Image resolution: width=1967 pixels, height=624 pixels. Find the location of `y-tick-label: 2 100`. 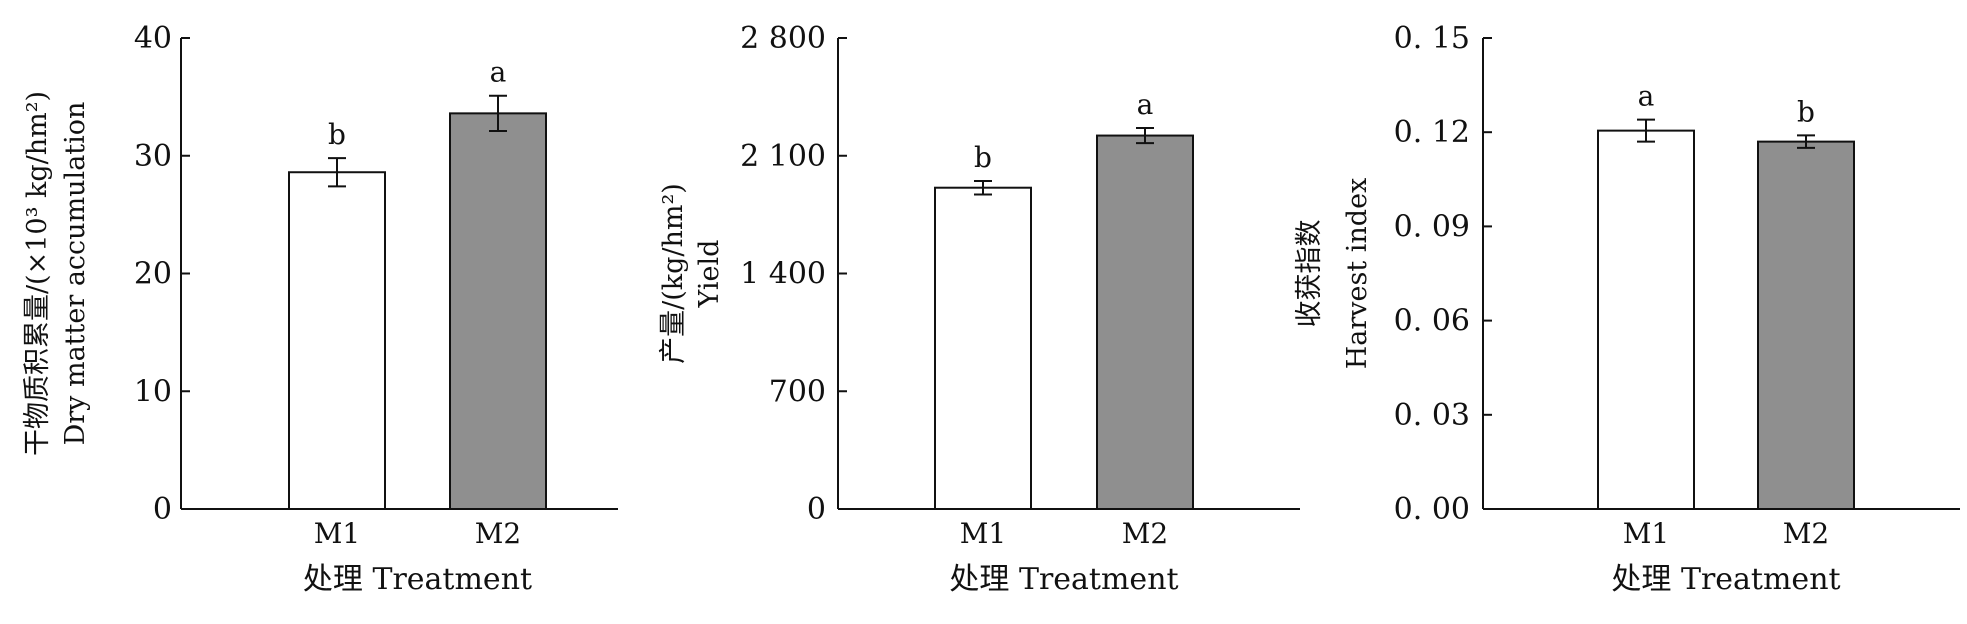

y-tick-label: 2 100 is located at coordinates (783, 156).